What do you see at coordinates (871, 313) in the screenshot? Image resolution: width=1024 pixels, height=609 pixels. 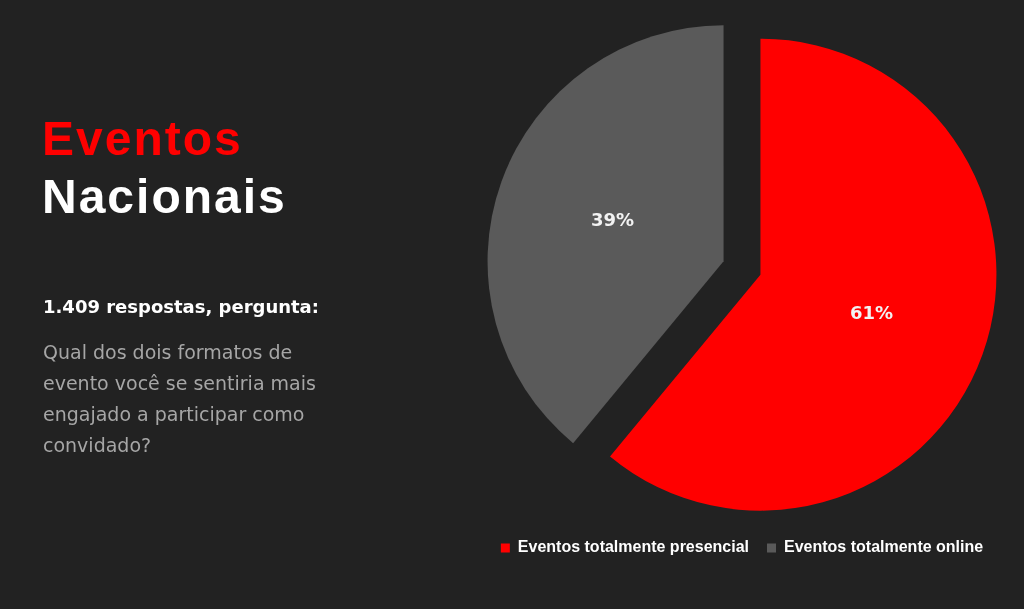 I see `data-label: 61%` at bounding box center [871, 313].